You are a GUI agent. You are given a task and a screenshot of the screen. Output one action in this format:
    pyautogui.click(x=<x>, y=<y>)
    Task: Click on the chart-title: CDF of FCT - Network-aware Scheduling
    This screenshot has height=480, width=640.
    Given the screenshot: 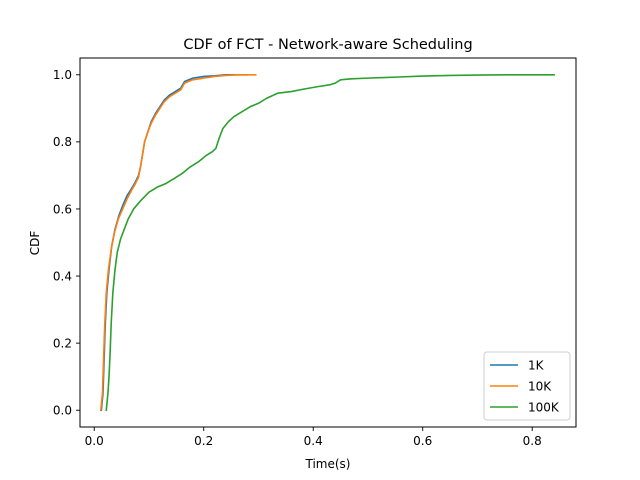 What is the action you would take?
    pyautogui.click(x=327, y=45)
    